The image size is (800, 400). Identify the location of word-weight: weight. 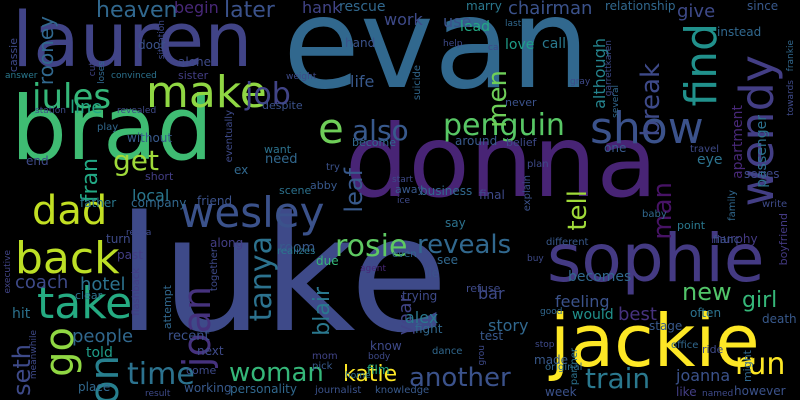
(301, 77).